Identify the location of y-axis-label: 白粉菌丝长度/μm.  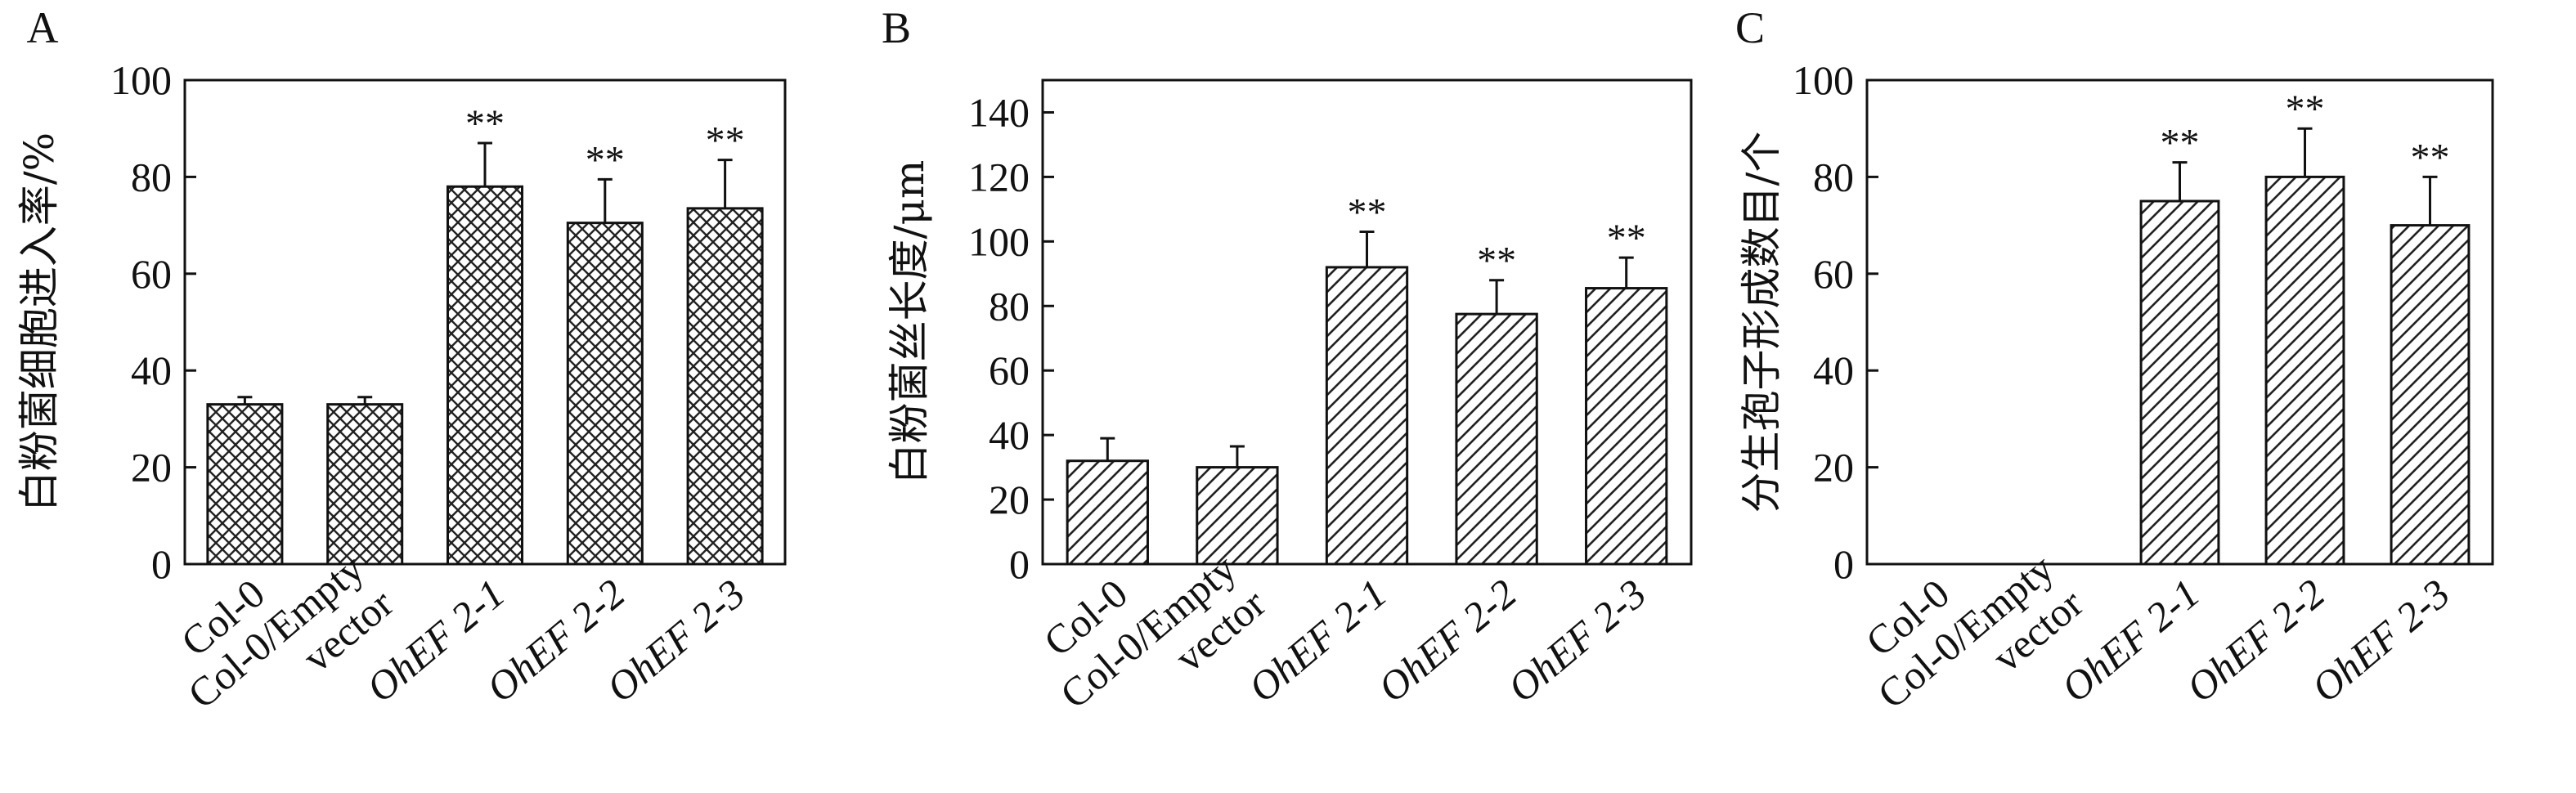
(909, 322).